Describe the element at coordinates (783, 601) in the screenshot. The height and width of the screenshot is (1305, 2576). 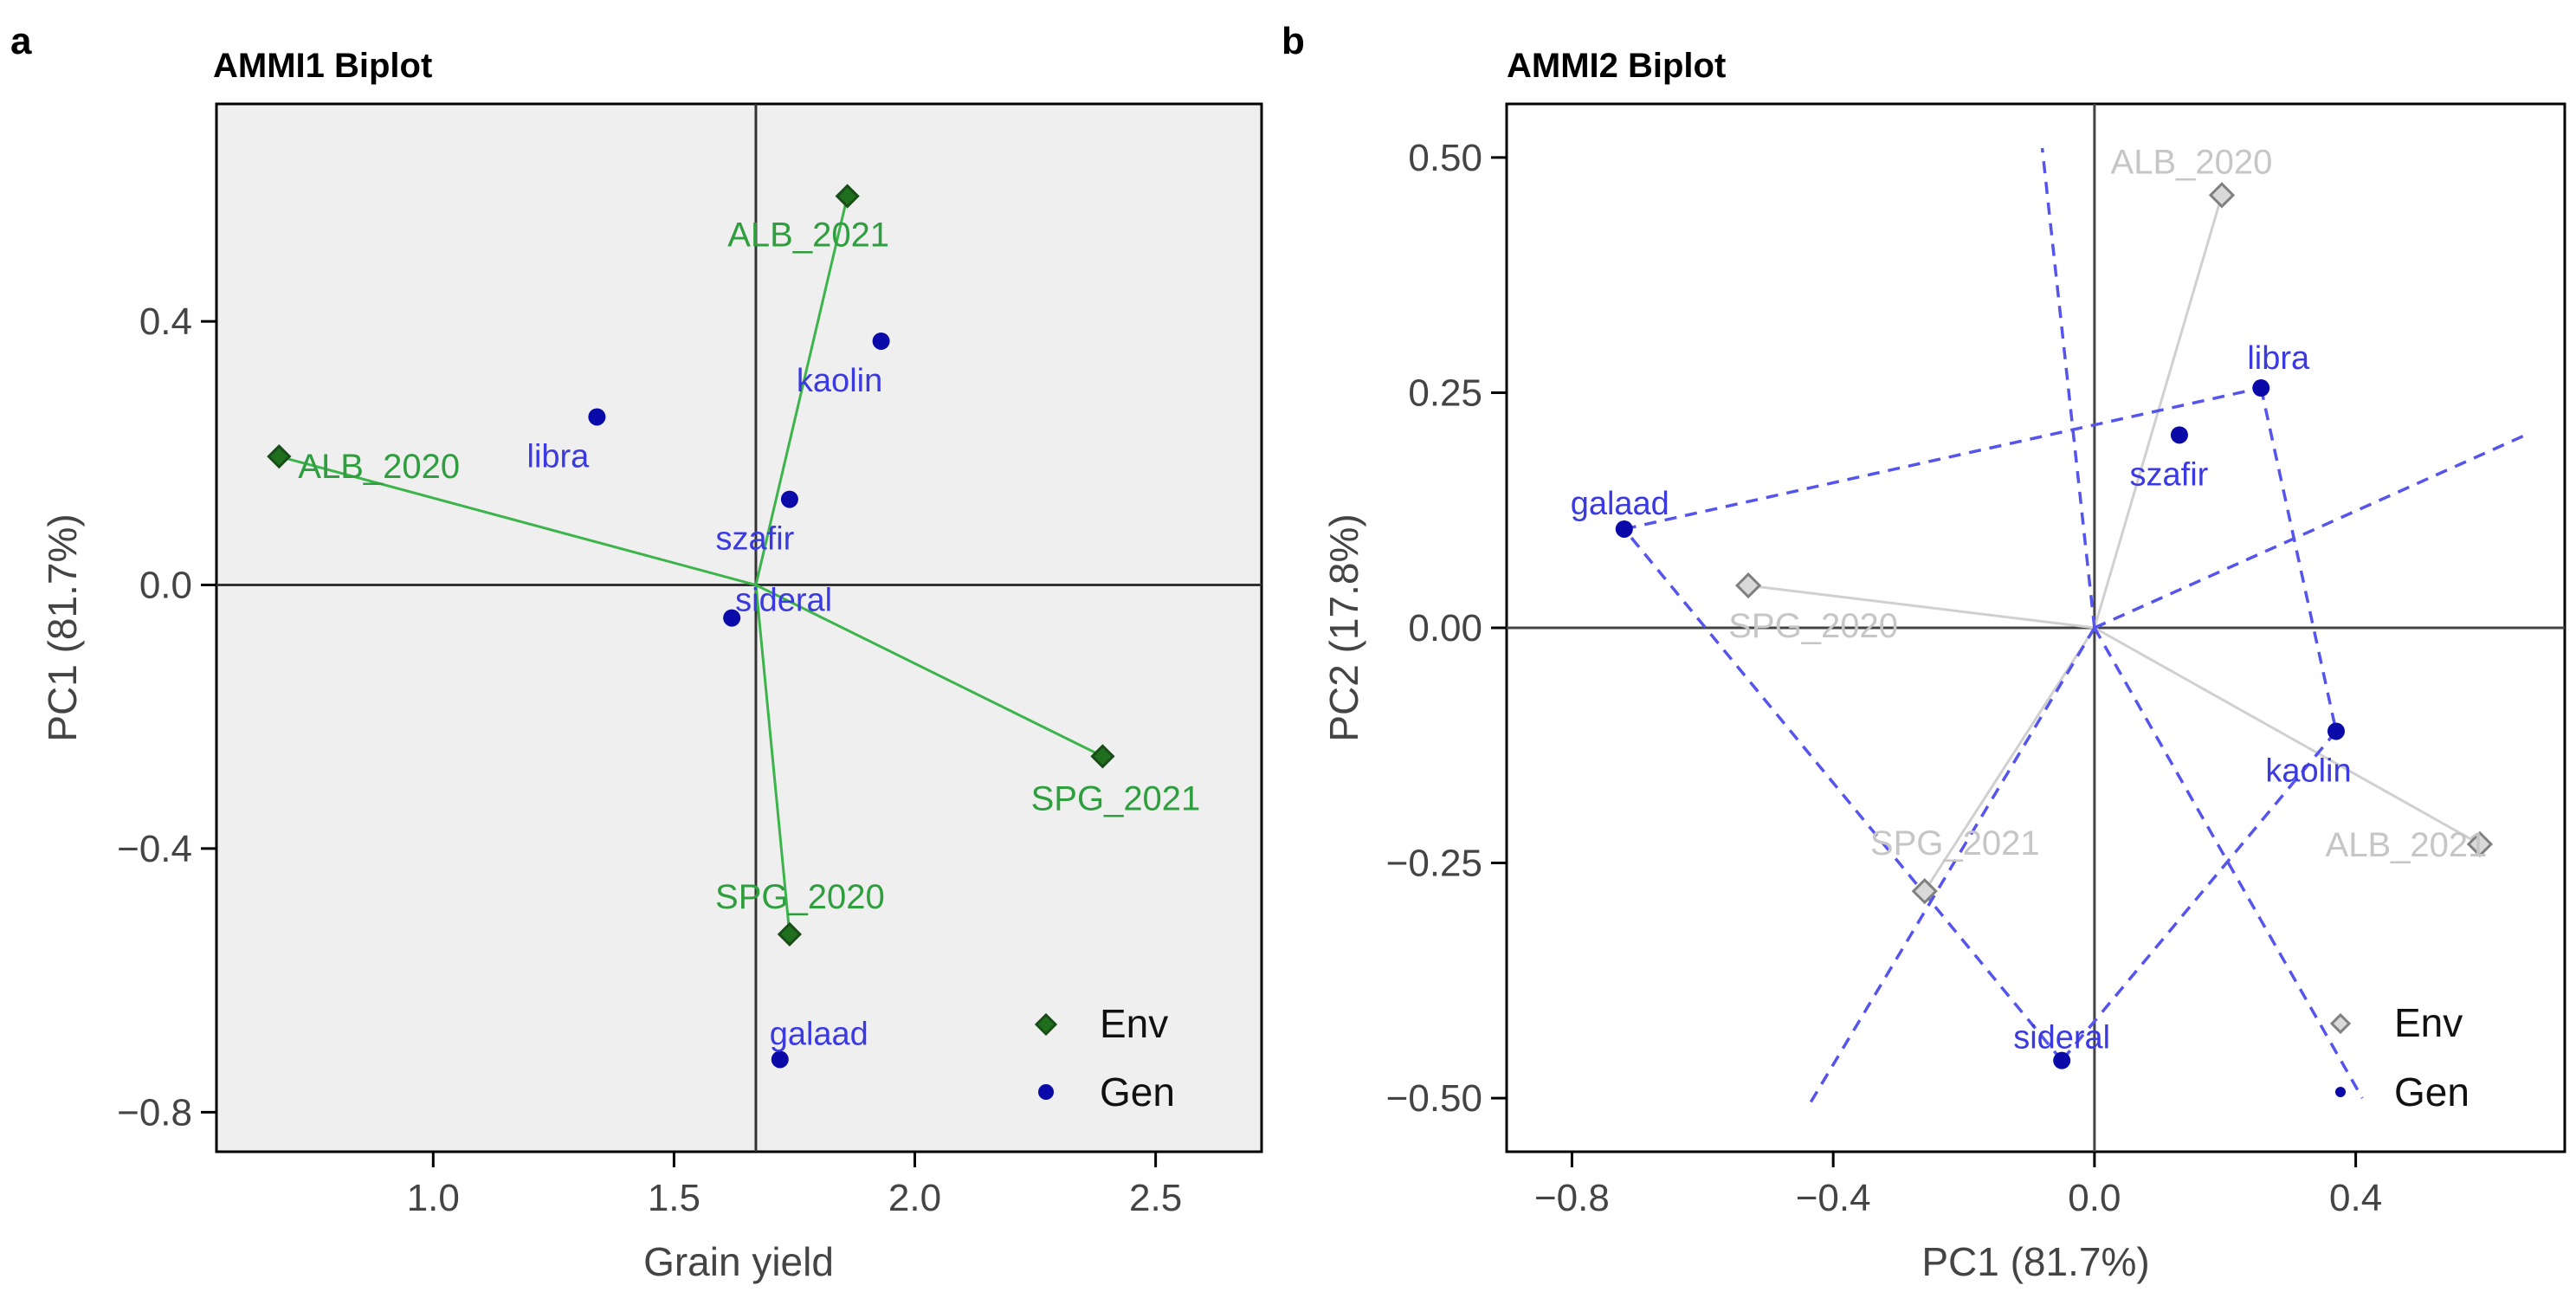
I see `ammi1-gen-label: sideral` at that location.